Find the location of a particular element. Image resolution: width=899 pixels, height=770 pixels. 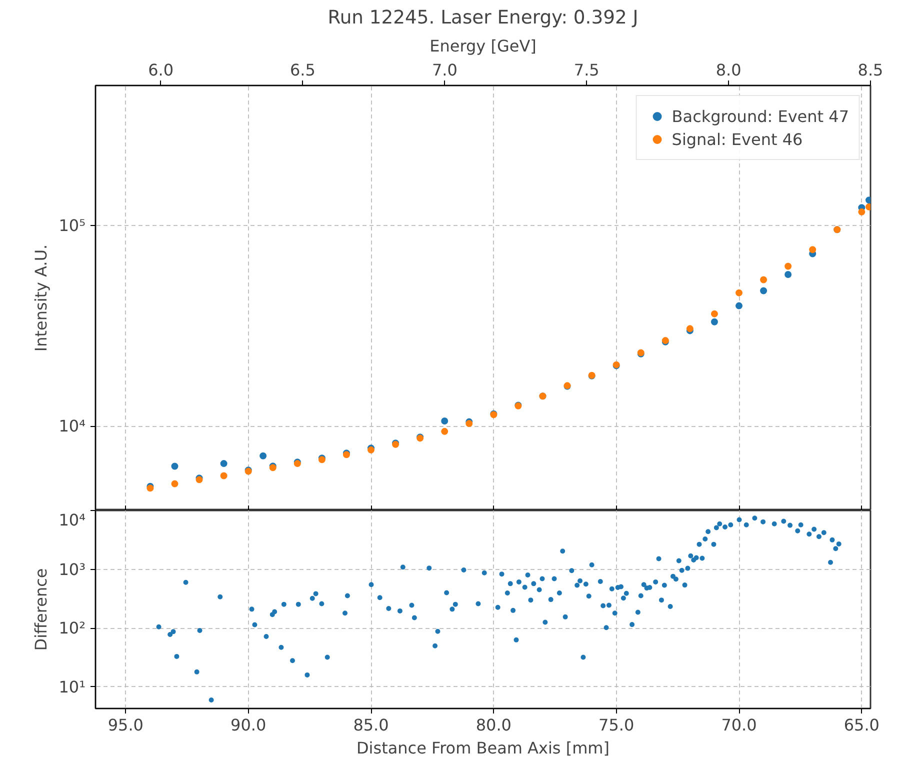

x2-tick-label: 7.5 is located at coordinates (587, 70).